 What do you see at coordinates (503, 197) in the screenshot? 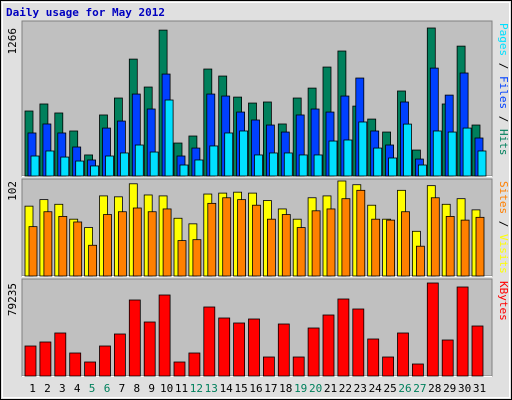
I see `legend-entry: Sites` at bounding box center [503, 197].